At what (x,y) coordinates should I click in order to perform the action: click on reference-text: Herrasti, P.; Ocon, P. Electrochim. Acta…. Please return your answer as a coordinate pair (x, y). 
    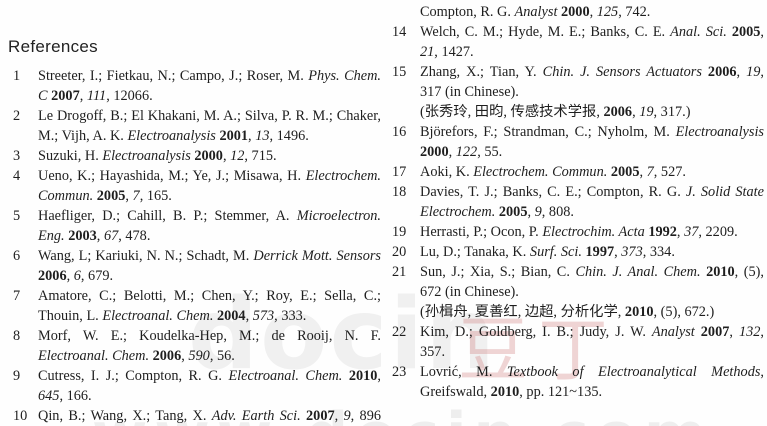
    Looking at the image, I should click on (579, 232).